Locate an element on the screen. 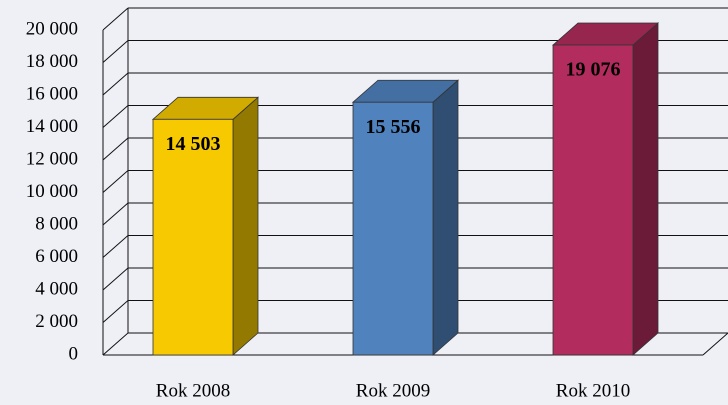 Image resolution: width=728 pixels, height=405 pixels. x-tick-label: Rok 2009 is located at coordinates (393, 390).